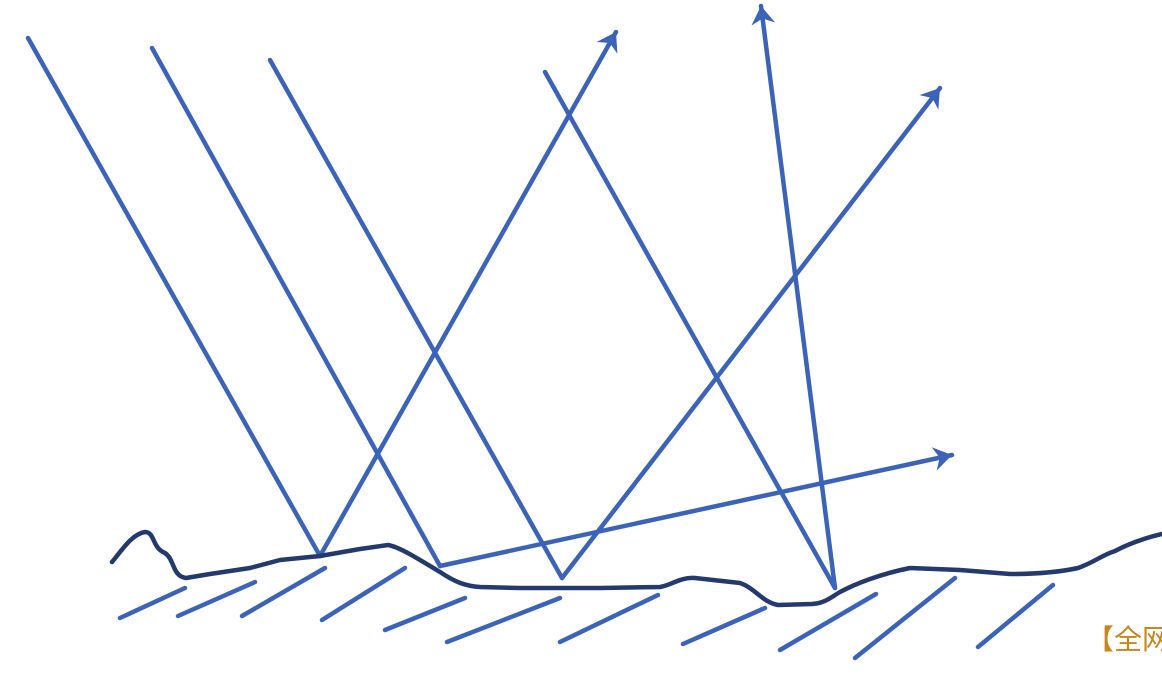 This screenshot has height=686, width=1162. What do you see at coordinates (1124, 639) in the screenshot?
I see `watermark: 【全网` at bounding box center [1124, 639].